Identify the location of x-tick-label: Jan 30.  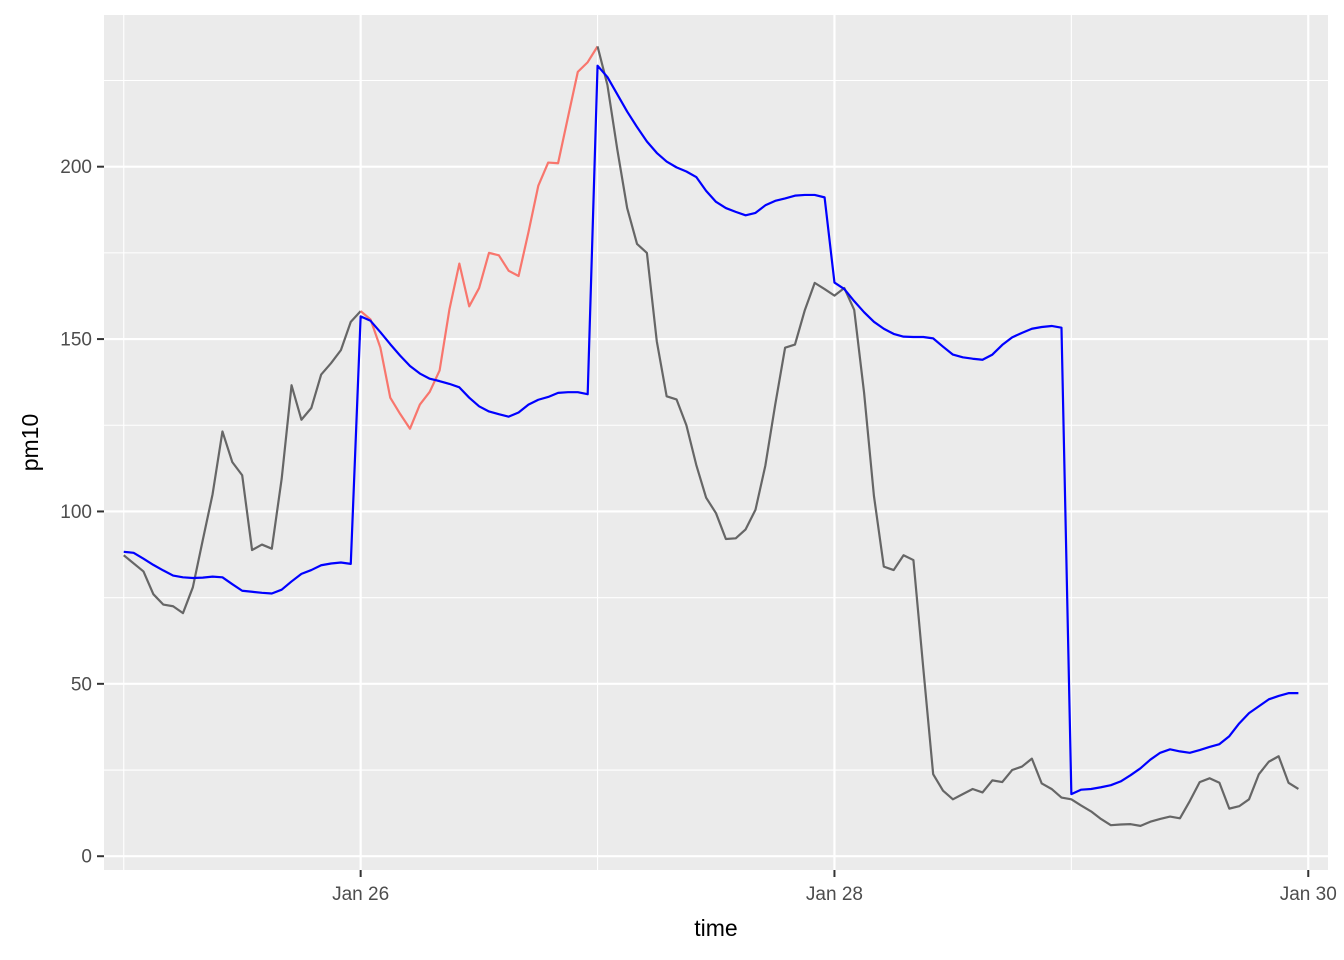
(1308, 894).